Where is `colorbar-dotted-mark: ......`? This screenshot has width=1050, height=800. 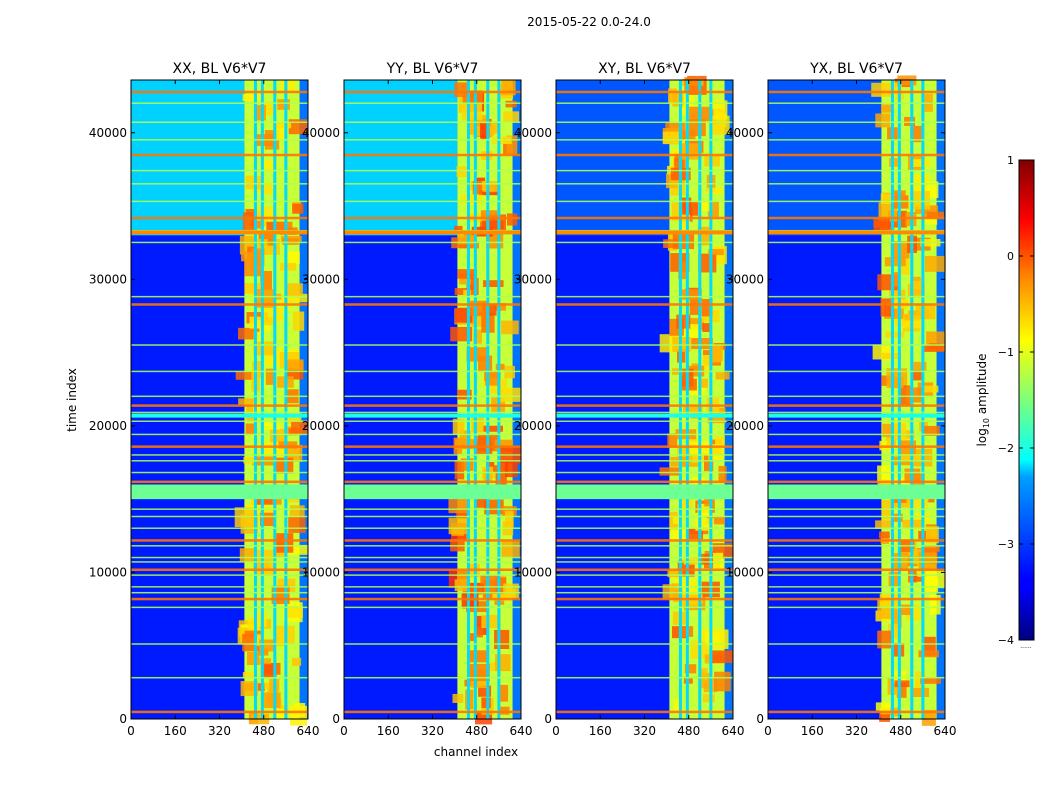 colorbar-dotted-mark: ...... is located at coordinates (1026, 646).